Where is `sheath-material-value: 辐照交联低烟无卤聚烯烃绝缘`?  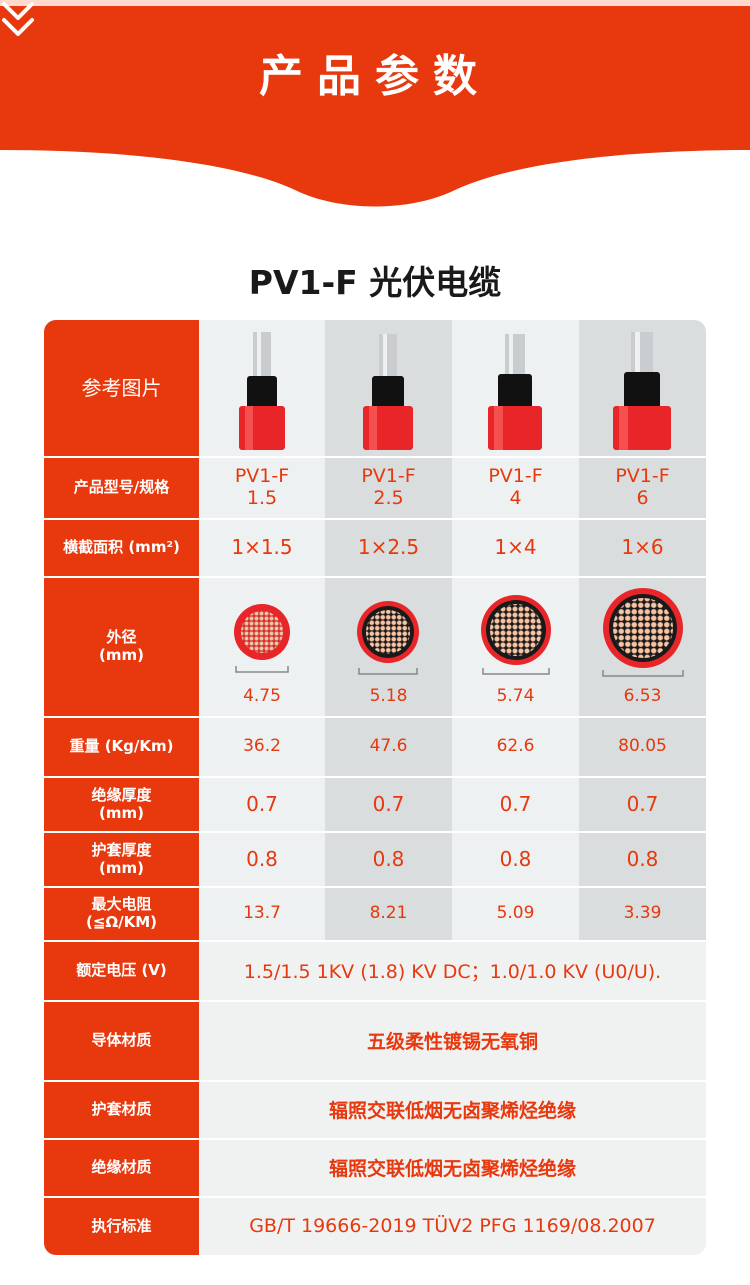 sheath-material-value: 辐照交联低烟无卤聚烯烃绝缘 is located at coordinates (452, 1110).